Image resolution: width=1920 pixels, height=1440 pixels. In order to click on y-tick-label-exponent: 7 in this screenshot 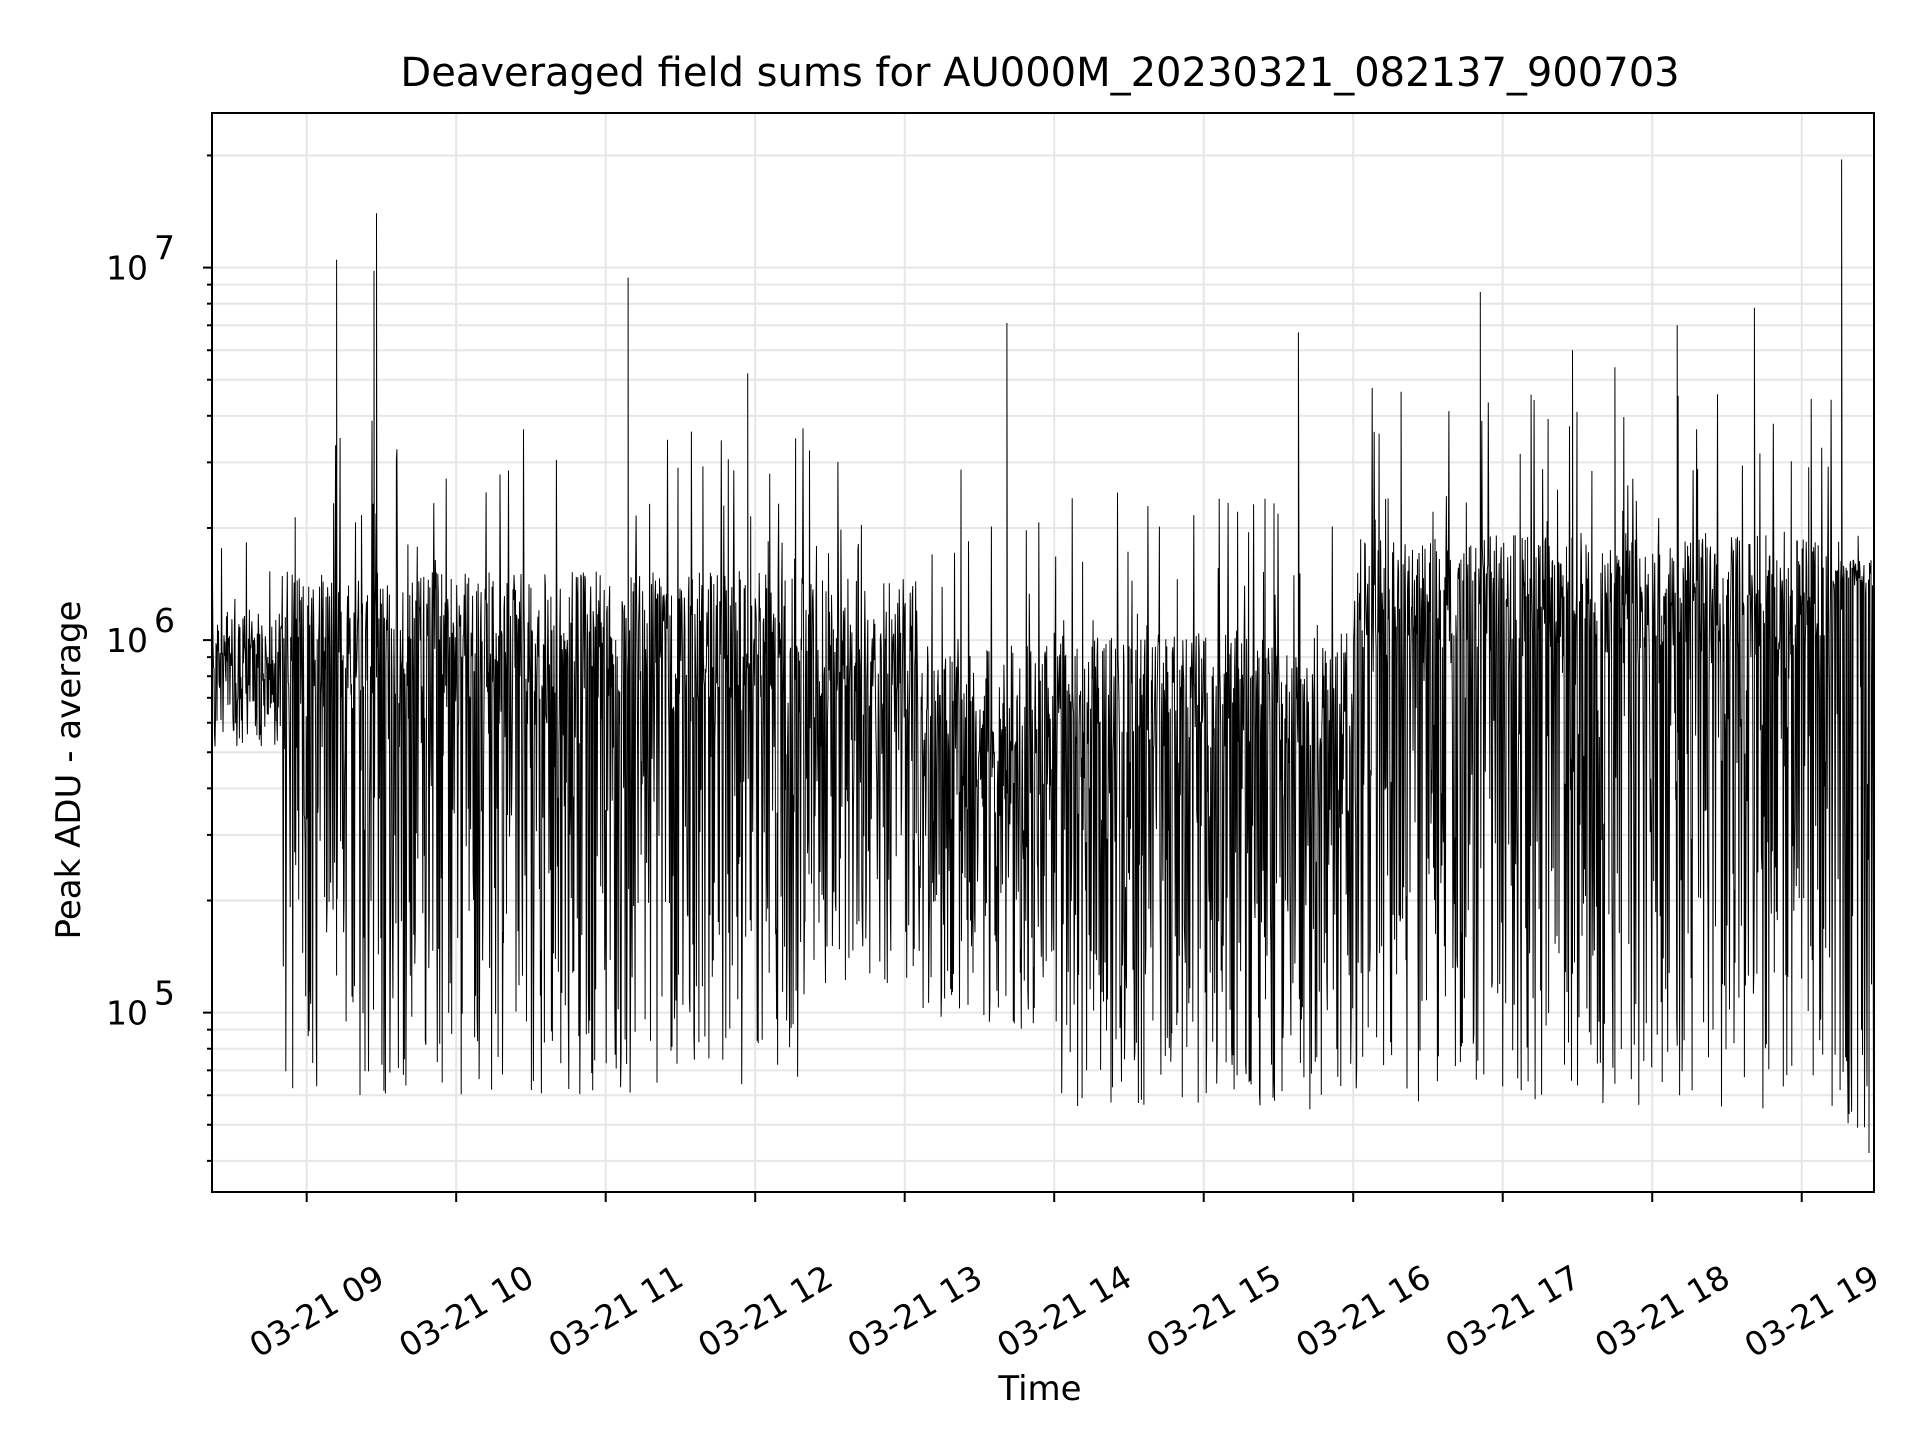, I will do `click(164, 248)`.